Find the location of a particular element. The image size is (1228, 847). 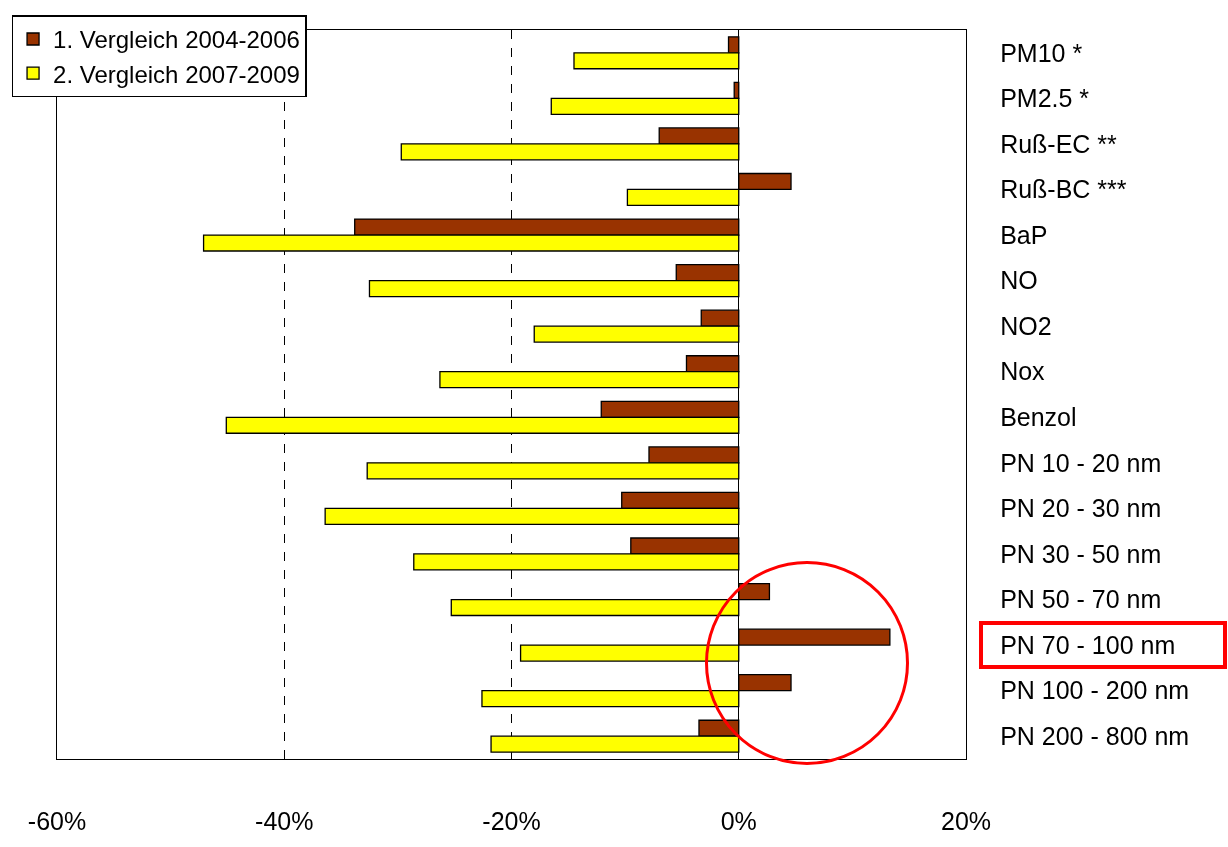

y-tick-label: Nox is located at coordinates (1023, 371).